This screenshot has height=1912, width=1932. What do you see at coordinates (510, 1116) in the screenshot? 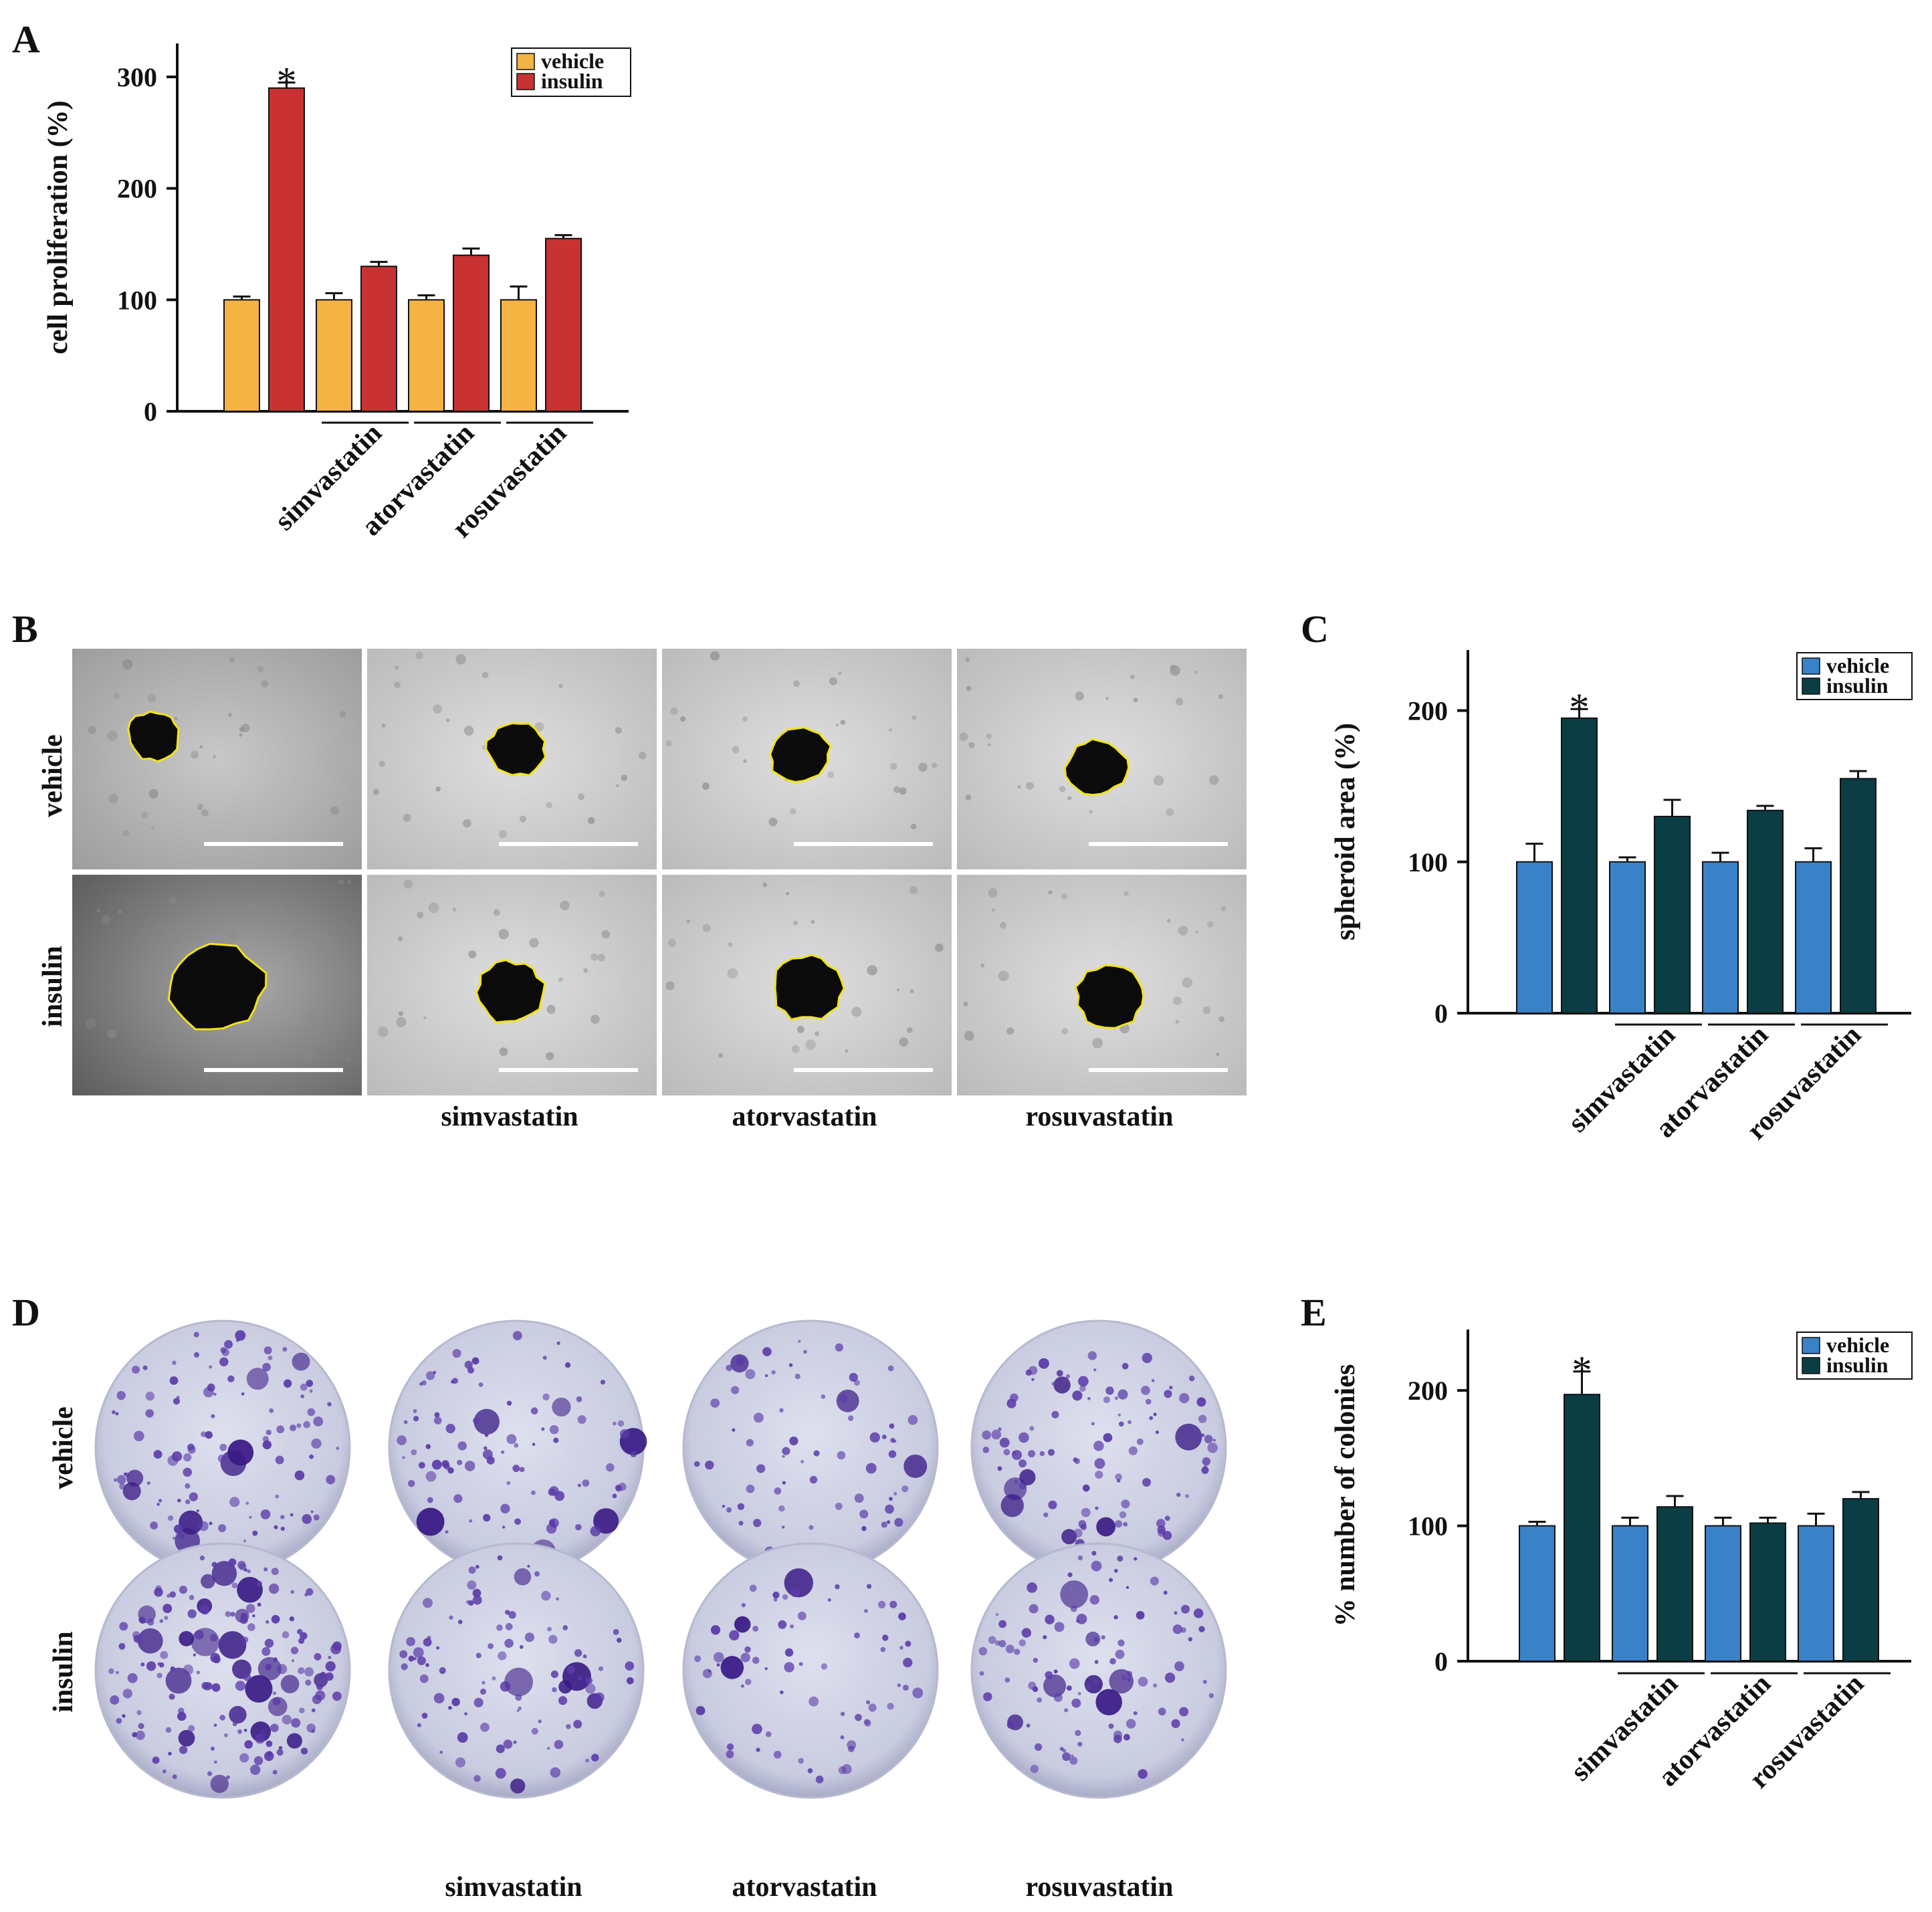
I see `column-label-simvastatin-b: simvastatin` at bounding box center [510, 1116].